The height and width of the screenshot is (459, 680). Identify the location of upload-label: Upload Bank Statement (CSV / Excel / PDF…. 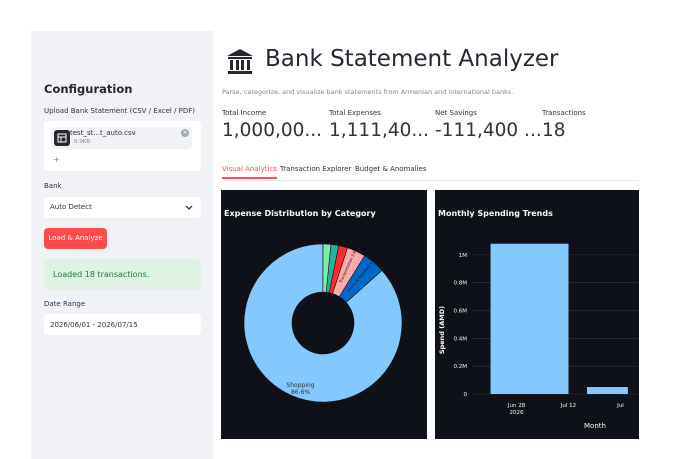
(119, 111).